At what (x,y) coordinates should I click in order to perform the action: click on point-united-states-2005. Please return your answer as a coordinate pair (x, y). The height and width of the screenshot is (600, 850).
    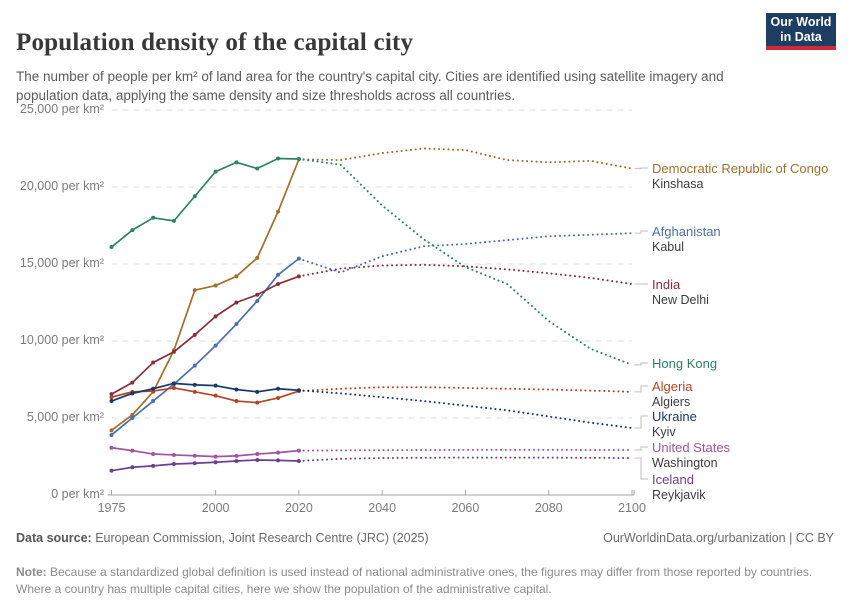
    Looking at the image, I should click on (236, 455).